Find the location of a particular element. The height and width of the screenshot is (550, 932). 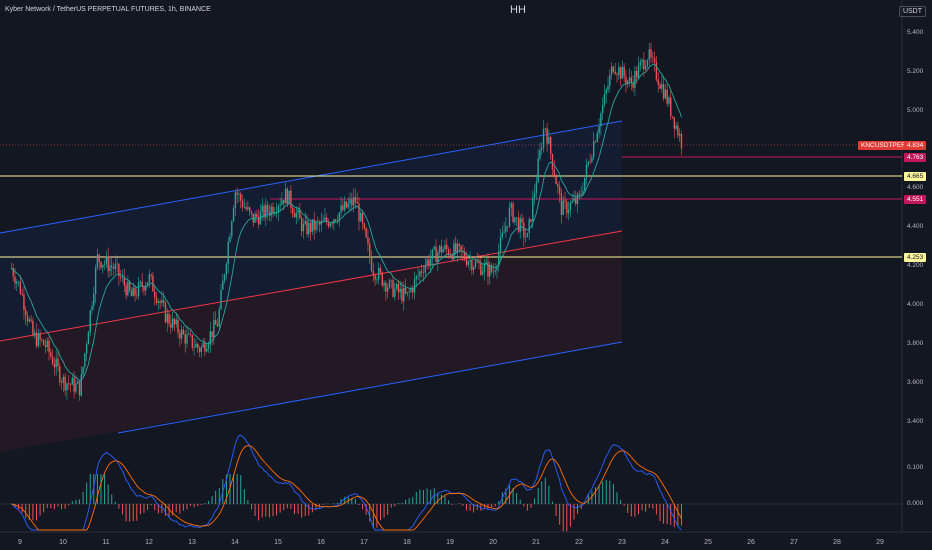

currency-button: USDT is located at coordinates (912, 11).